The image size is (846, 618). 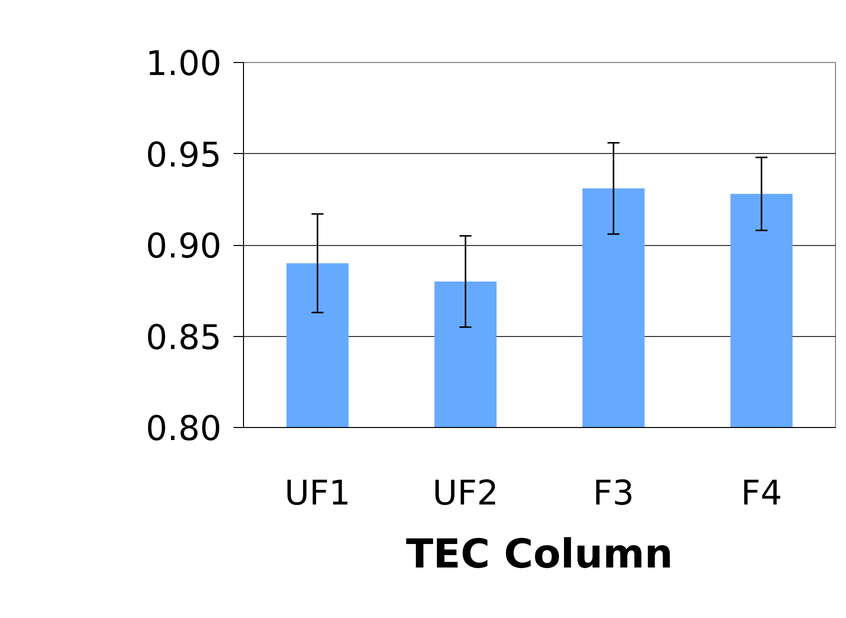 I want to click on y-tick-label: 1.00, so click(x=184, y=64).